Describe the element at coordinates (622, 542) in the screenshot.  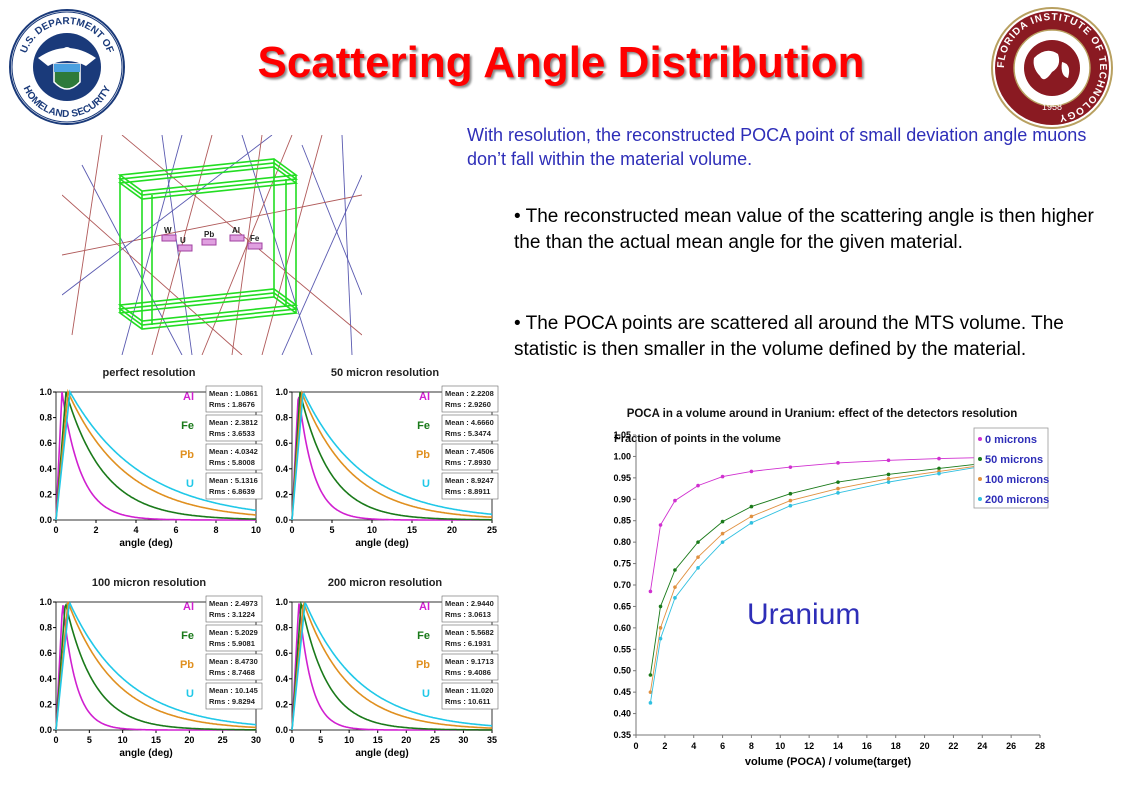
I see `poca-y-tick-label: 0.80` at that location.